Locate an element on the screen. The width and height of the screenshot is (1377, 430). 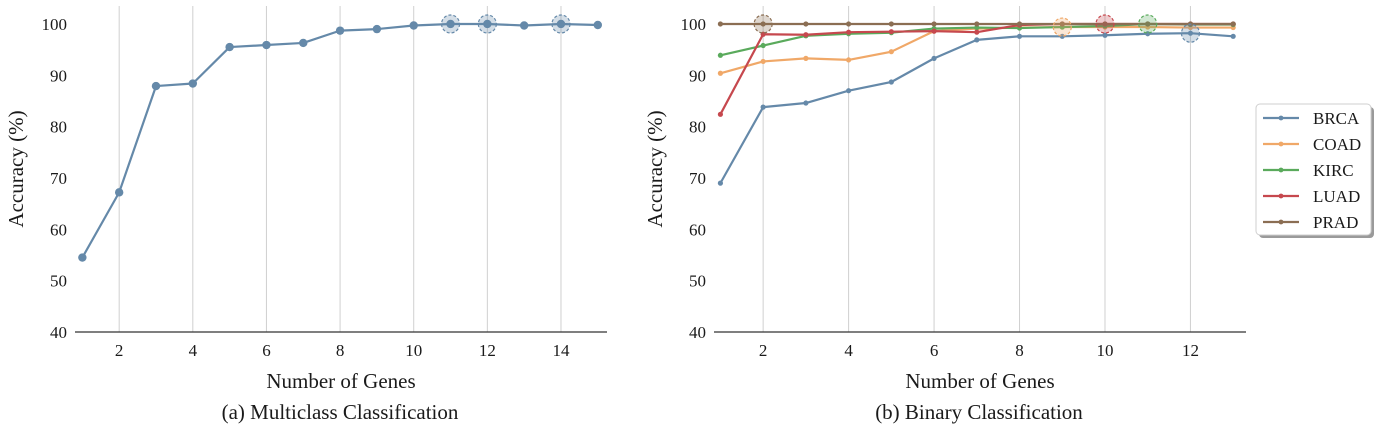
y-tick-label: 60 is located at coordinates (58, 229).